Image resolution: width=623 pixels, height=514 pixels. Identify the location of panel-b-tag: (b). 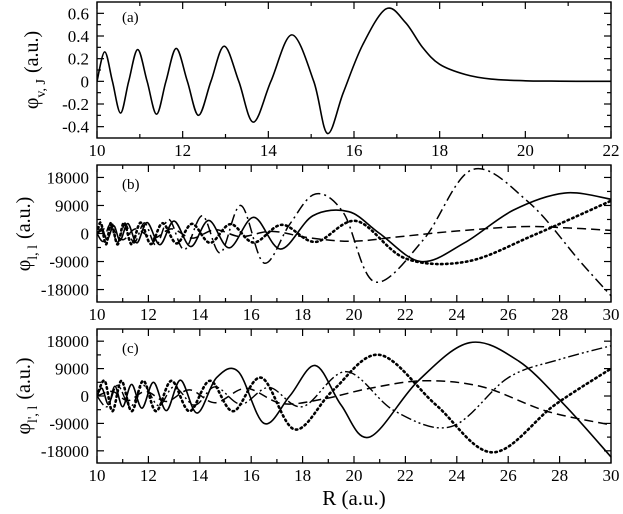
(131, 185).